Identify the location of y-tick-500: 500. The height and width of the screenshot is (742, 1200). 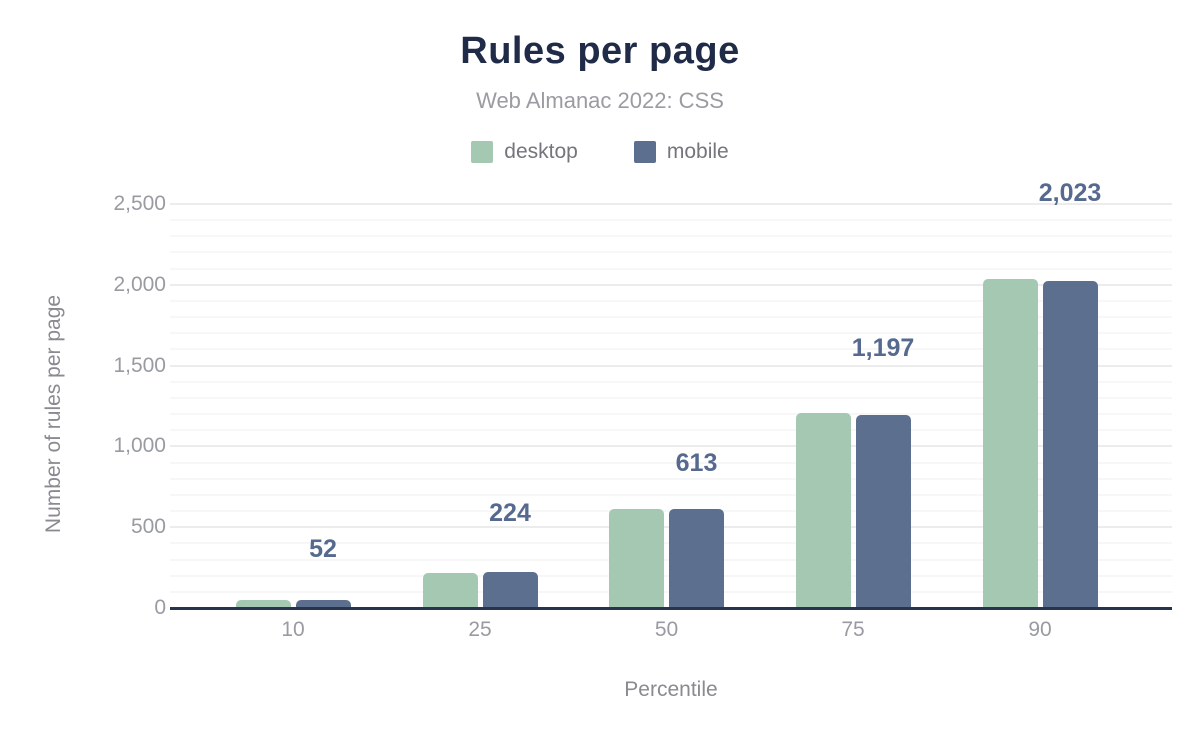
(148, 527).